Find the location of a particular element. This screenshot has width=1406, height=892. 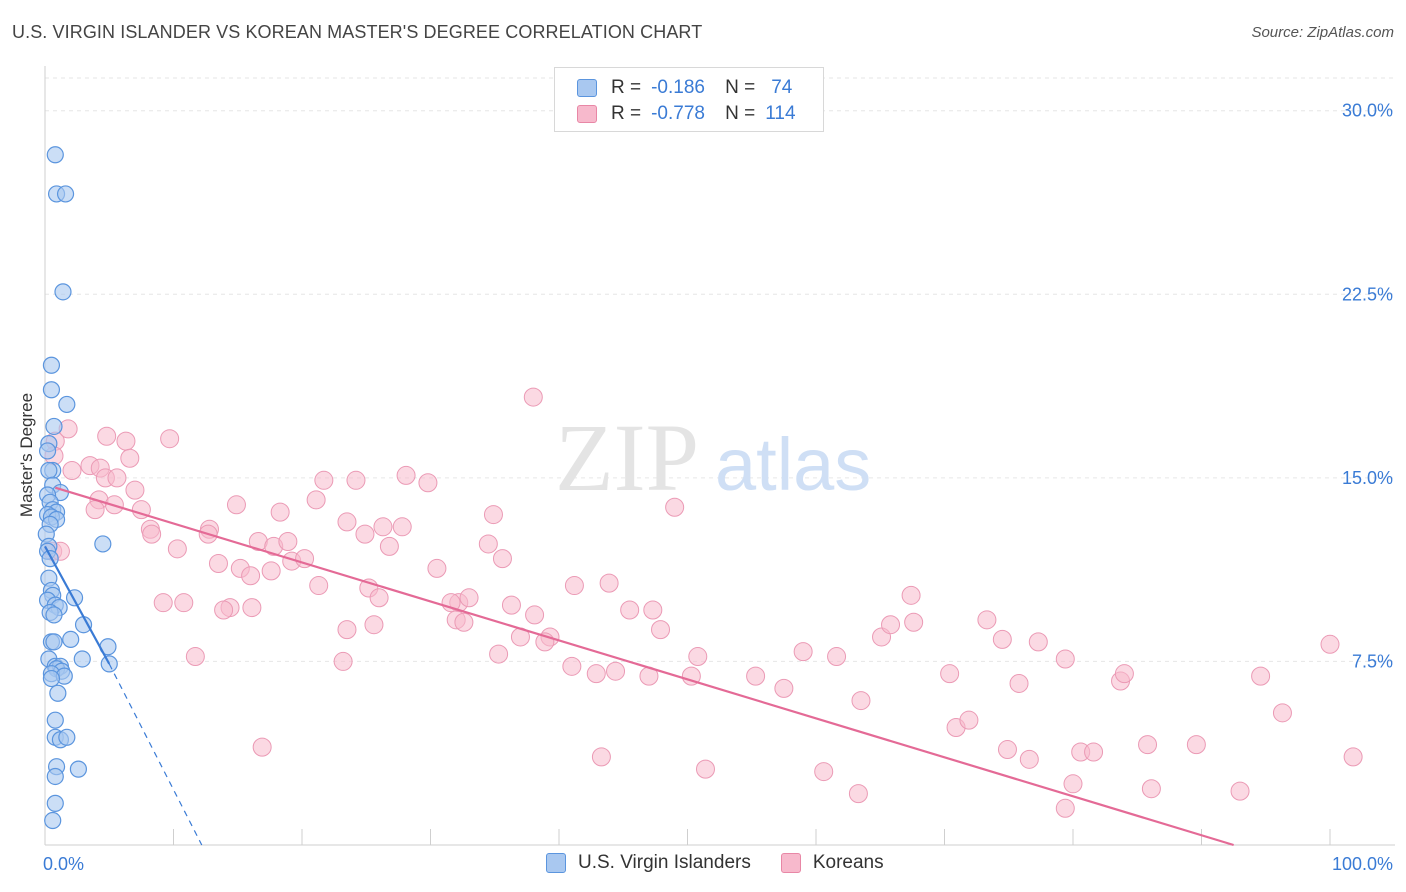

bottom-legend-swatch-blue is located at coordinates (556, 863).